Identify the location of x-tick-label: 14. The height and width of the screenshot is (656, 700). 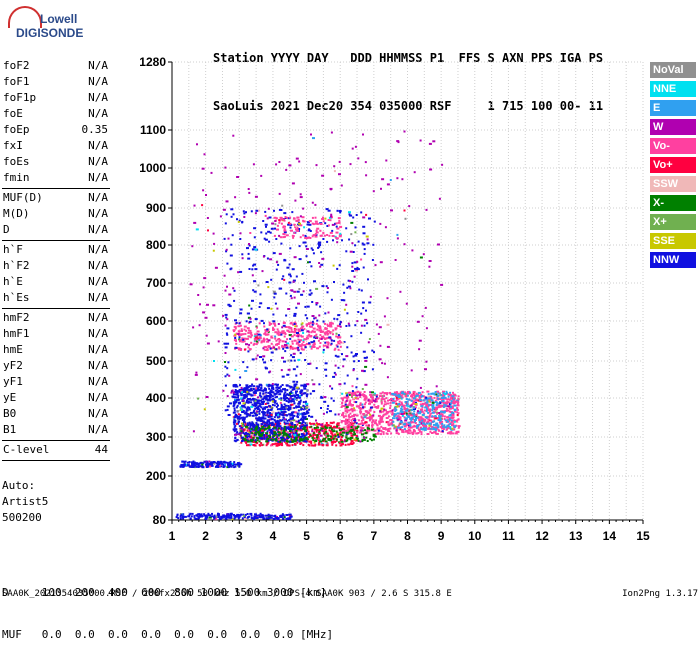
(610, 536).